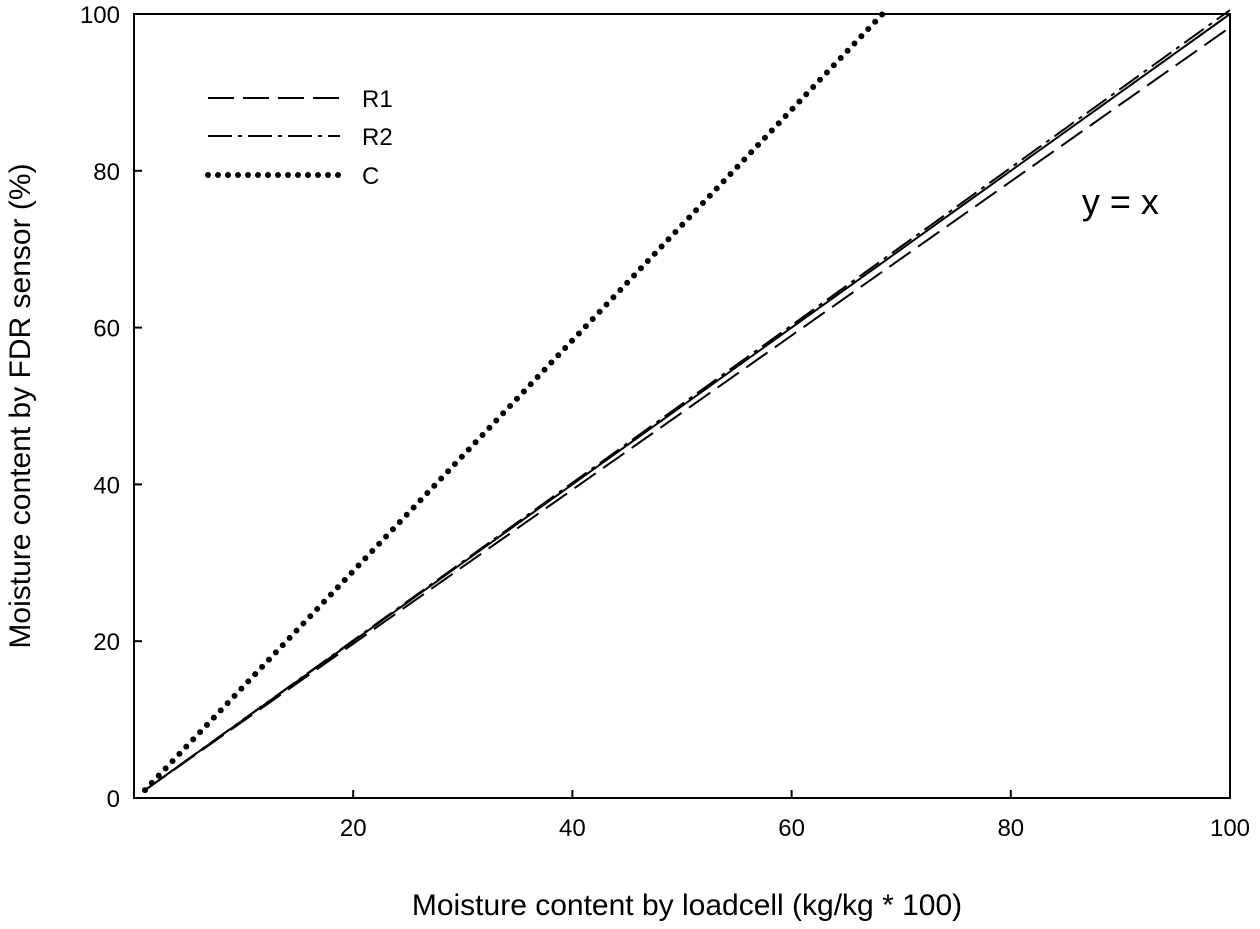  Describe the element at coordinates (100, 15) in the screenshot. I see `y-tick-label: 100` at that location.